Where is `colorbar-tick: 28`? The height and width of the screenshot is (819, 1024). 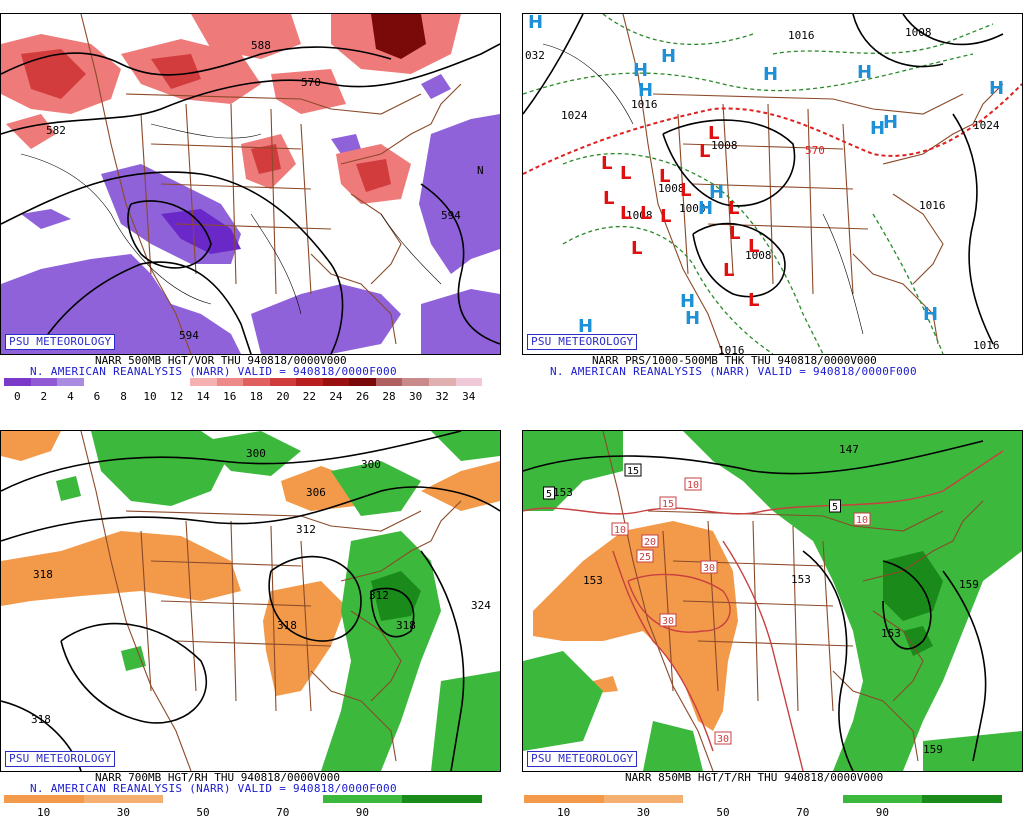
colorbar-tick: 28 is located at coordinates (389, 396).